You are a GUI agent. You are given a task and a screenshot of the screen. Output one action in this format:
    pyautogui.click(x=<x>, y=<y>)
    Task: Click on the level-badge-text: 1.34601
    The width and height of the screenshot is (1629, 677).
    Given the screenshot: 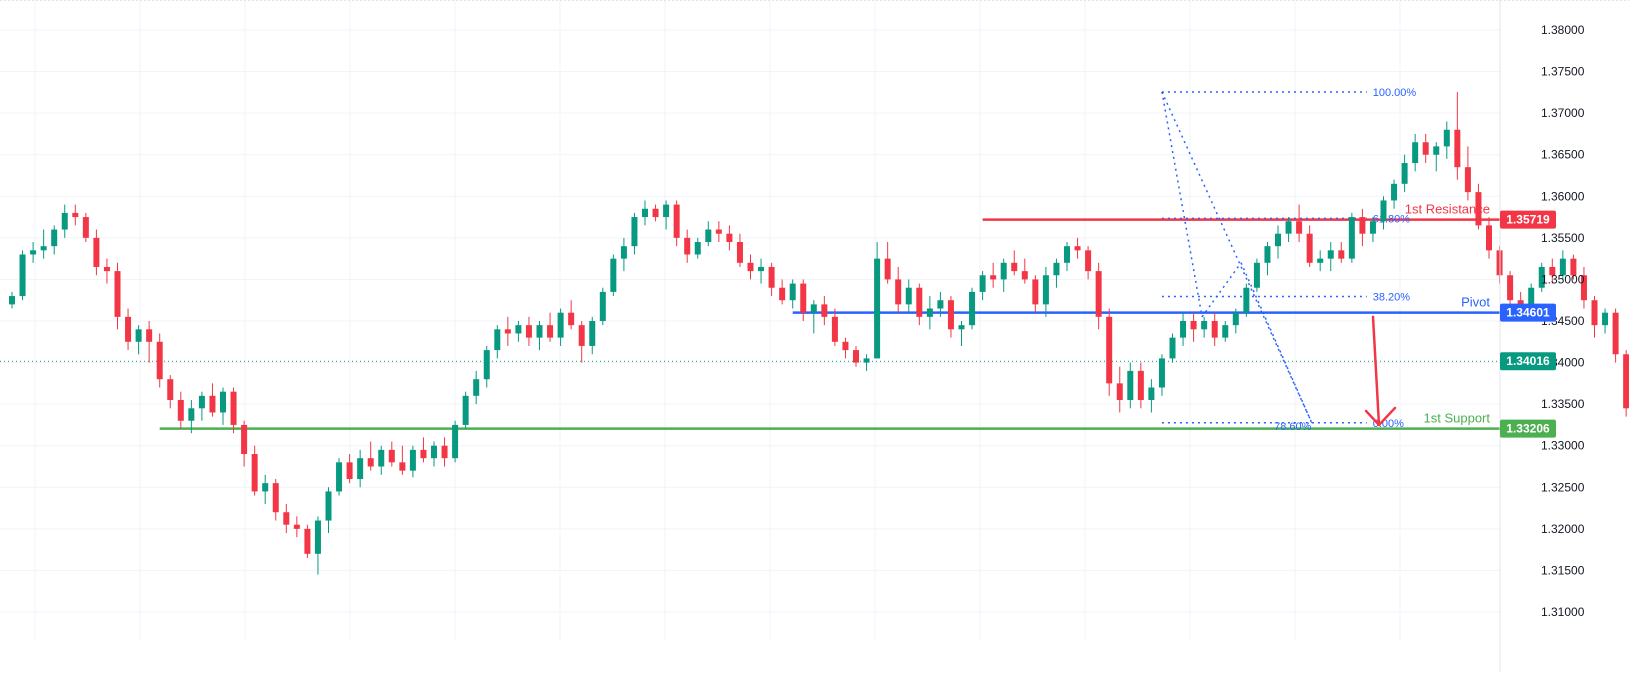 What is the action you would take?
    pyautogui.click(x=1528, y=313)
    